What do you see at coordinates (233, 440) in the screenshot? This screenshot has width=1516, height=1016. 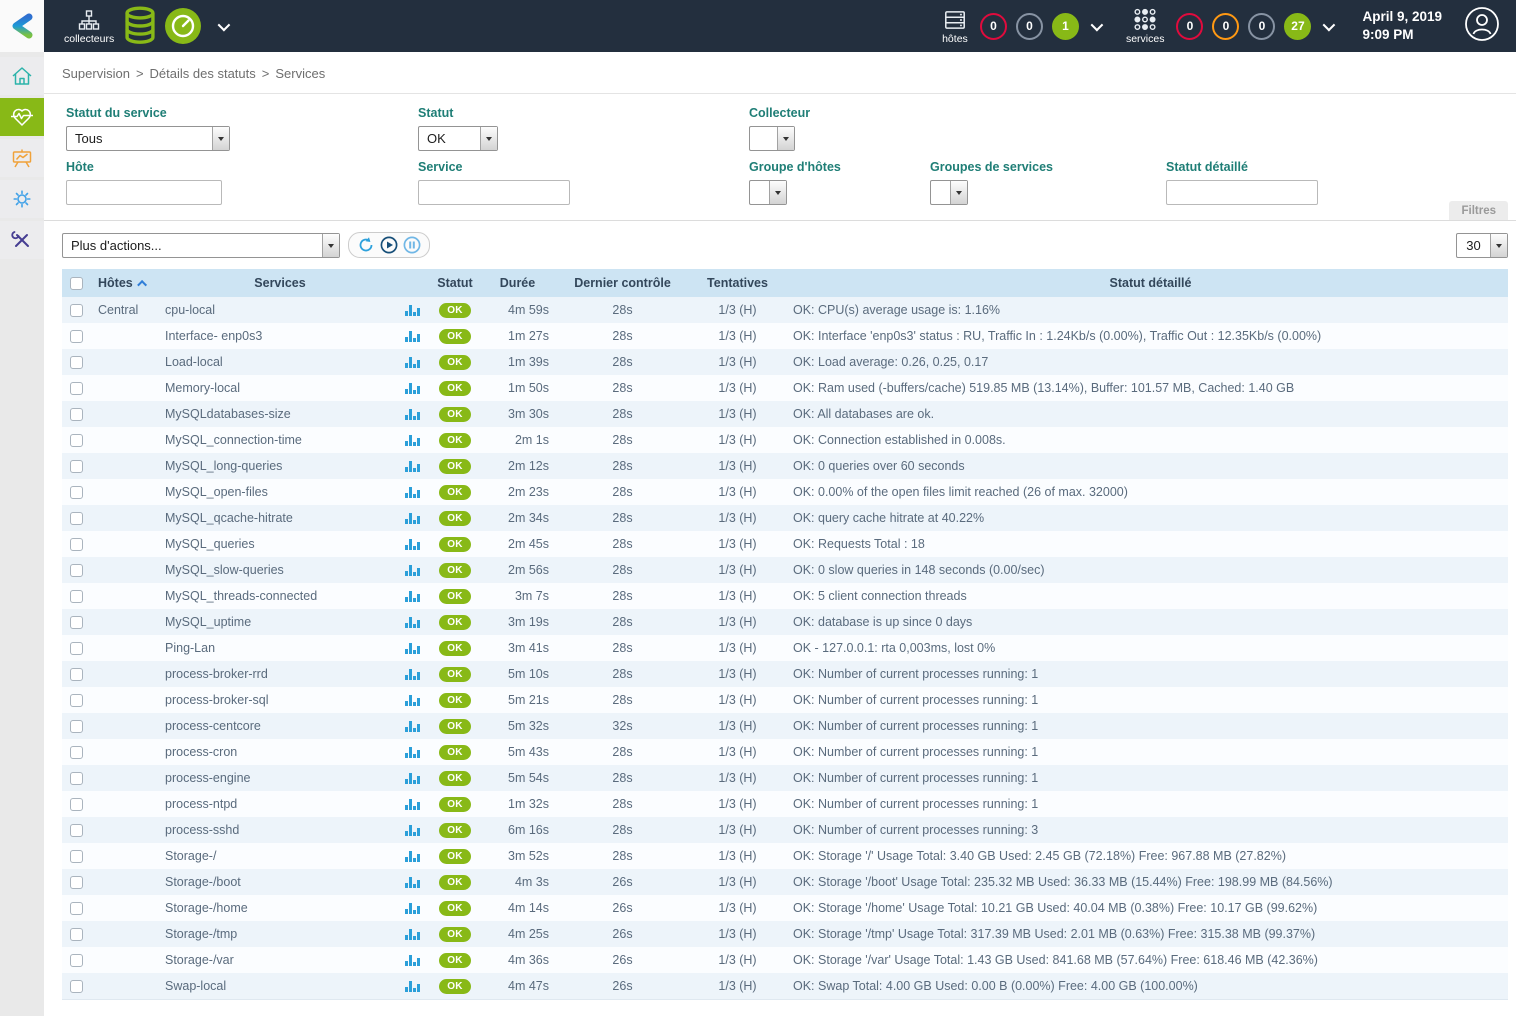 I see `service-name: MySQL_connection-time` at bounding box center [233, 440].